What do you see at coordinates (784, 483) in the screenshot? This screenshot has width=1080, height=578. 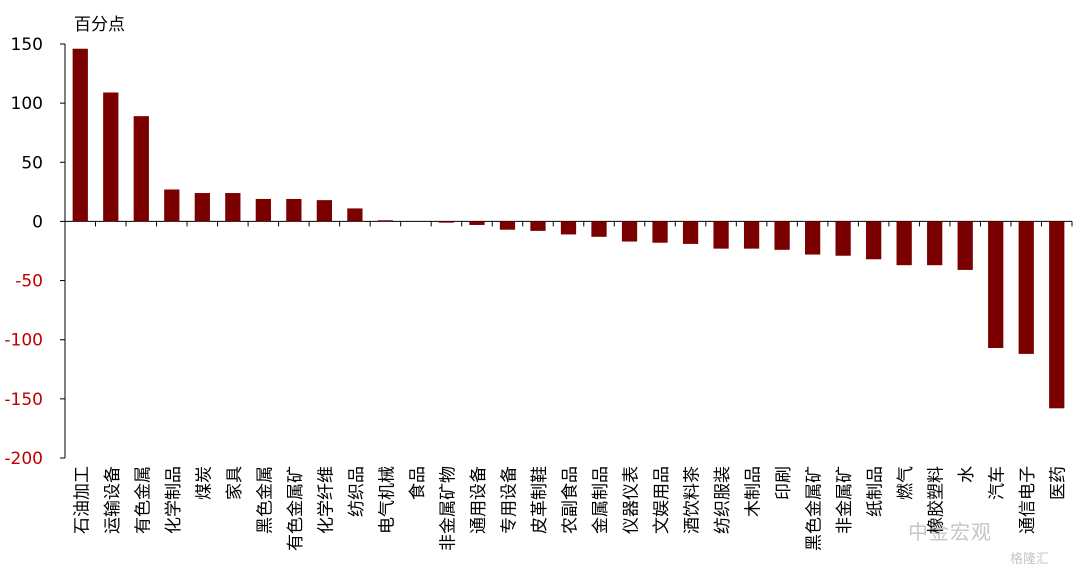 I see `x-tick-label: 印刷` at bounding box center [784, 483].